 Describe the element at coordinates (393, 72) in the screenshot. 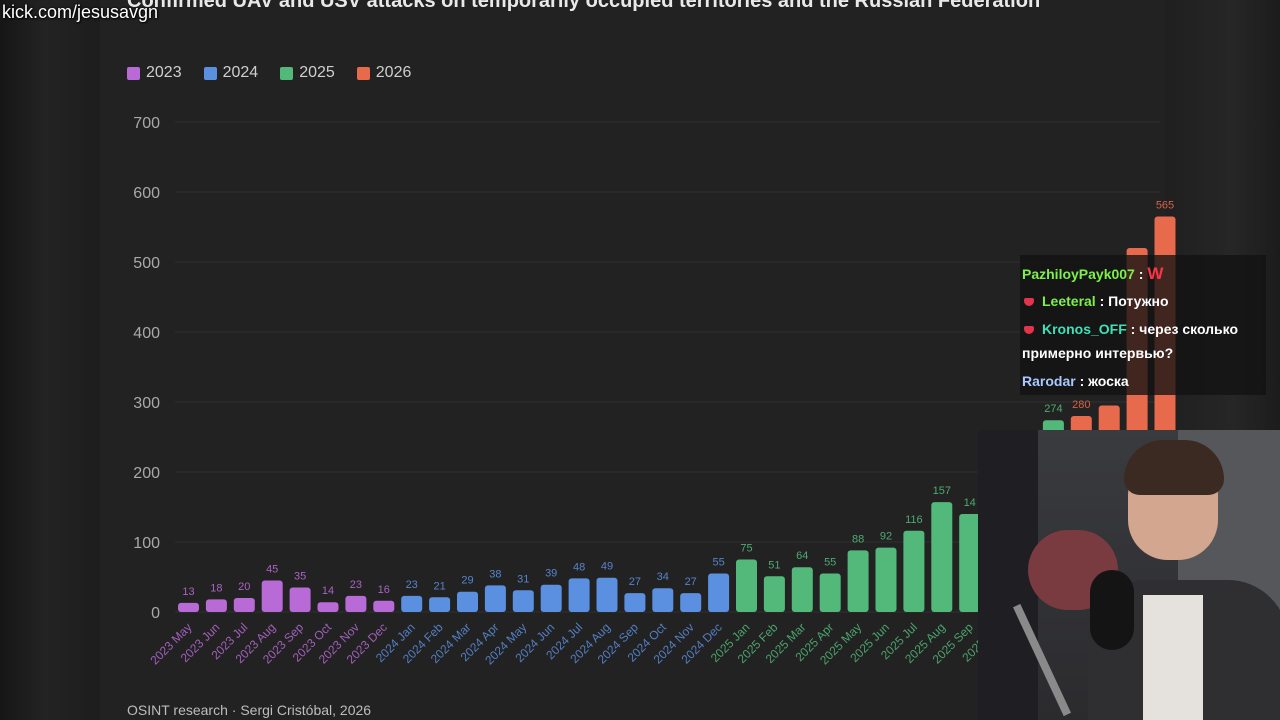

I see `legend-label-2026: 2026` at that location.